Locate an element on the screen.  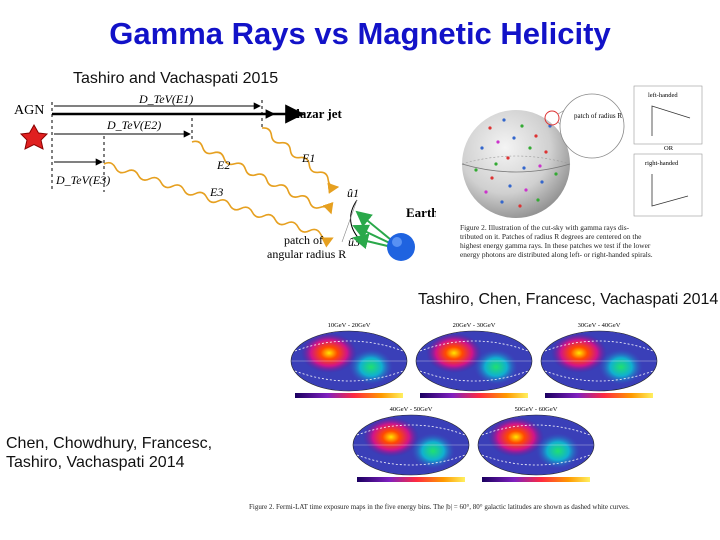
patch-label-line1: patch of is located at coordinates (303, 240).